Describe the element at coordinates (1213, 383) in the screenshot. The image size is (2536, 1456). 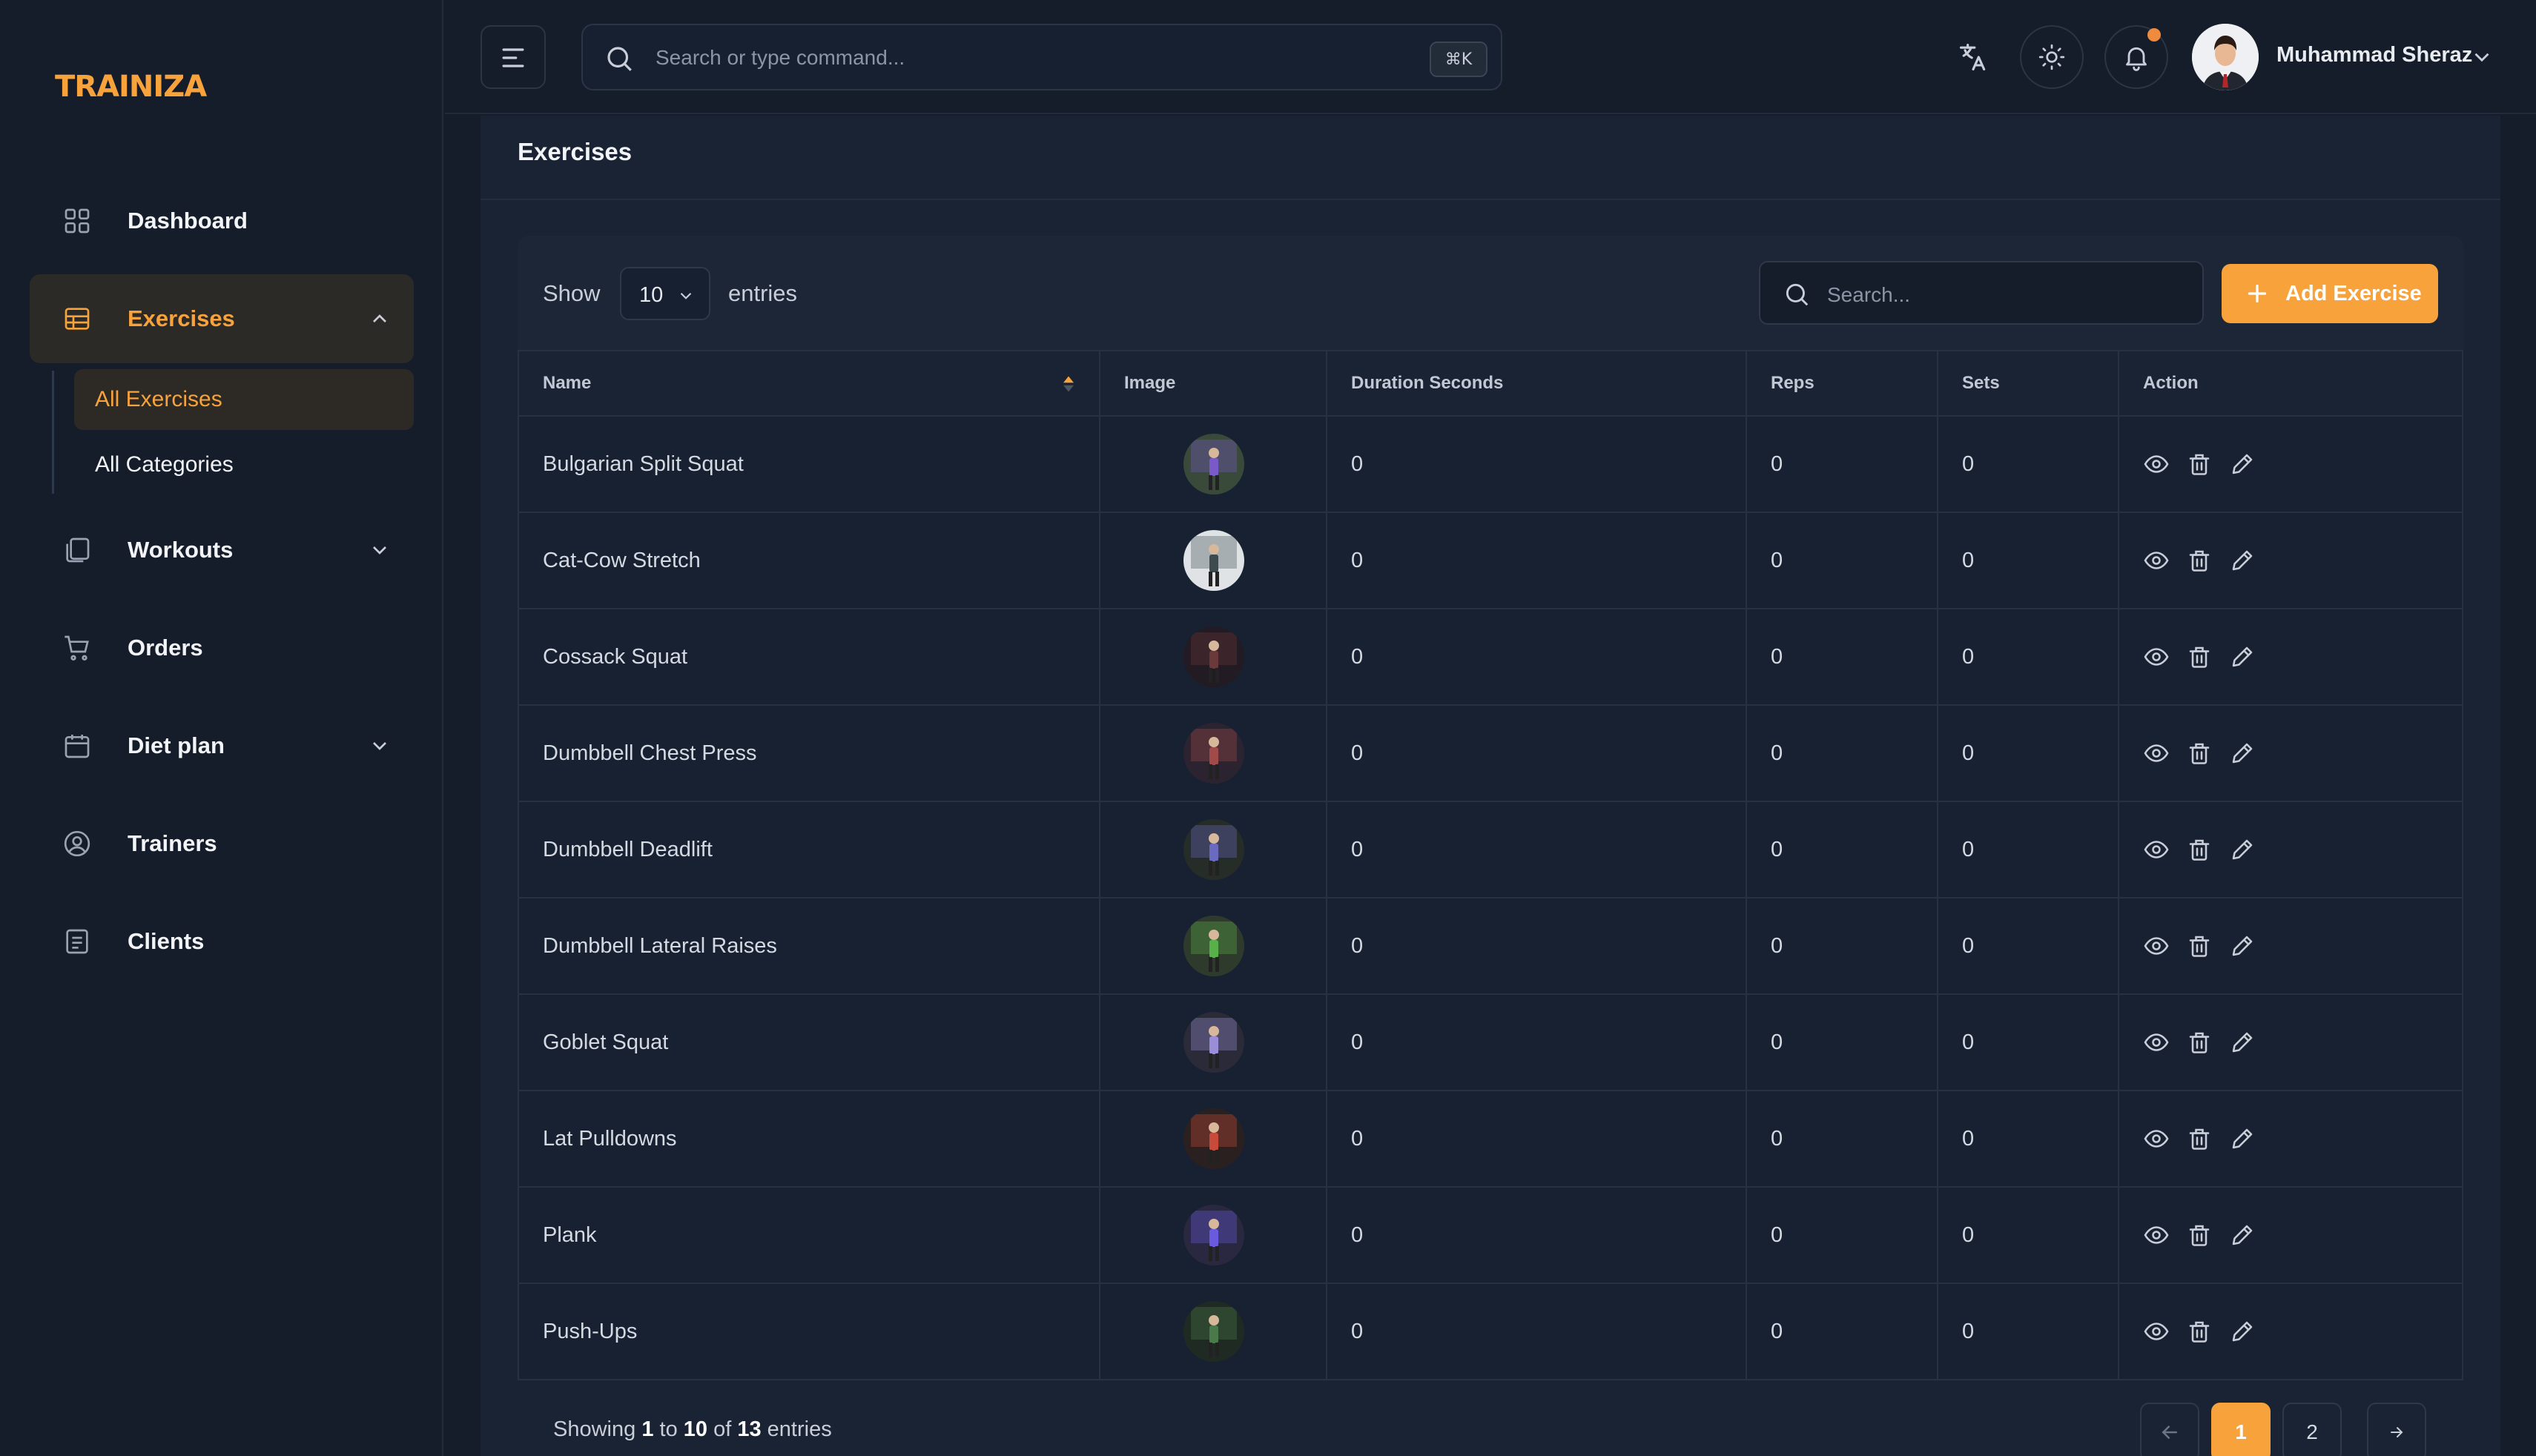
I see `column-header-image: Image` at that location.